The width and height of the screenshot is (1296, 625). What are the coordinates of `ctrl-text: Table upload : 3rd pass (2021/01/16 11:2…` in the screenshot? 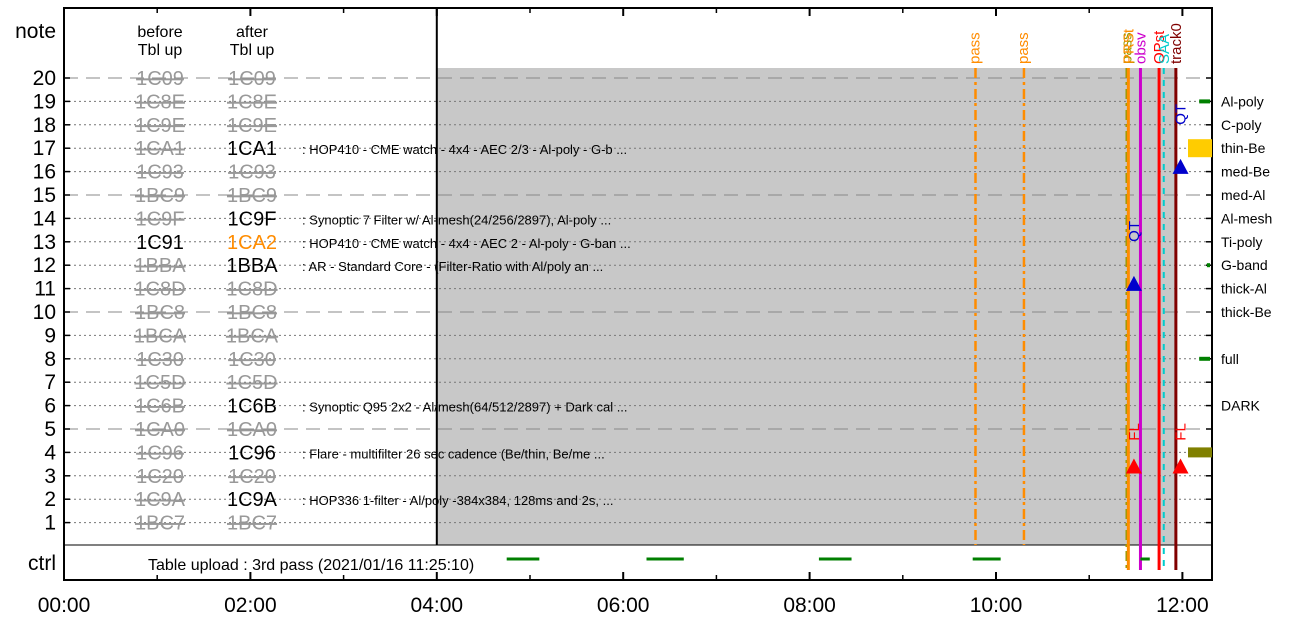 It's located at (311, 565).